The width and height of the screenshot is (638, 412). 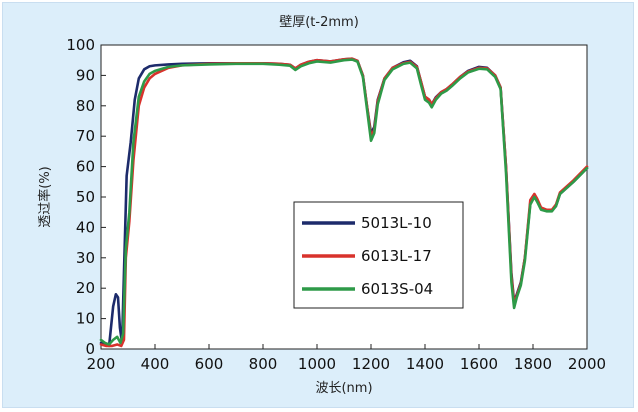 I want to click on y-tick-label: 90, so click(x=85, y=75).